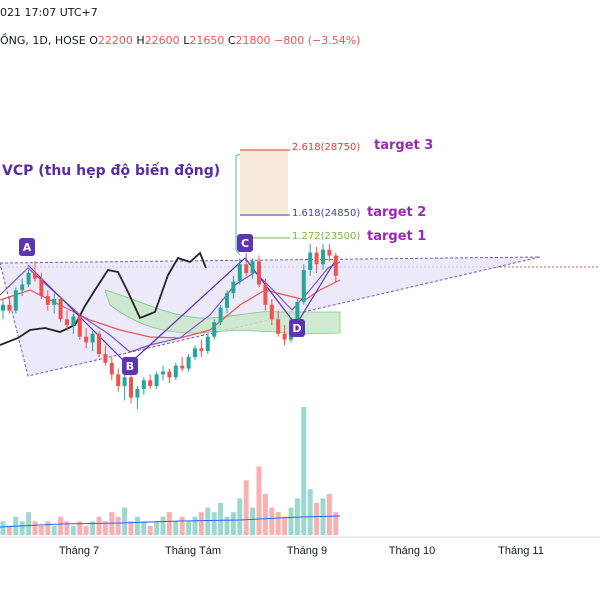  Describe the element at coordinates (130, 366) in the screenshot. I see `pattern-point-b: B` at that location.